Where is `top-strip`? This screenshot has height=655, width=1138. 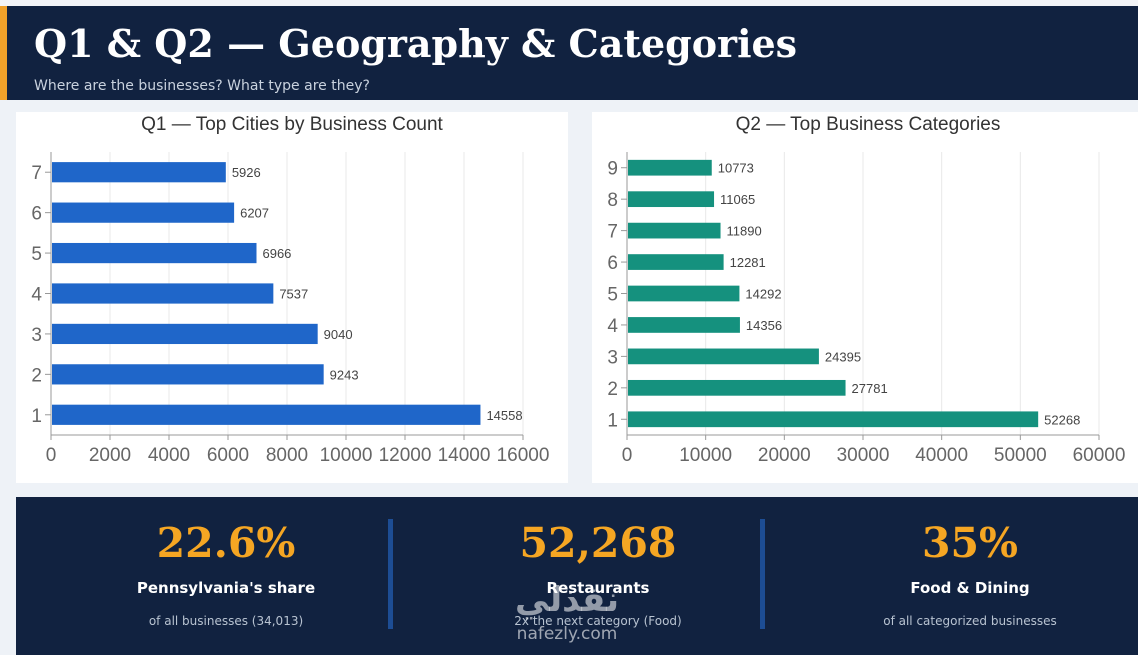
top-strip is located at coordinates (569, 3).